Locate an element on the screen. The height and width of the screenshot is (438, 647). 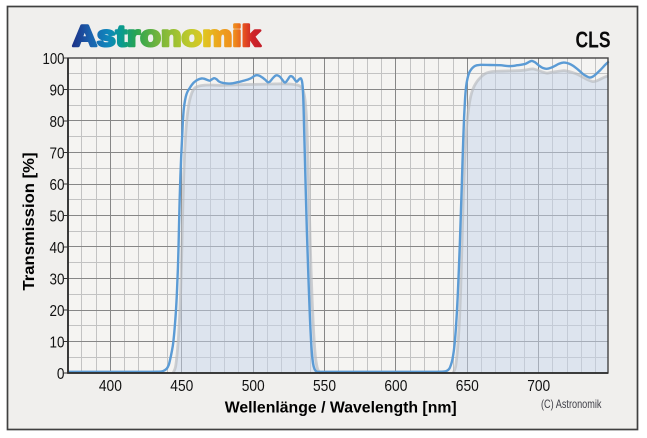
svg-text: 60 is located at coordinates (57, 185).